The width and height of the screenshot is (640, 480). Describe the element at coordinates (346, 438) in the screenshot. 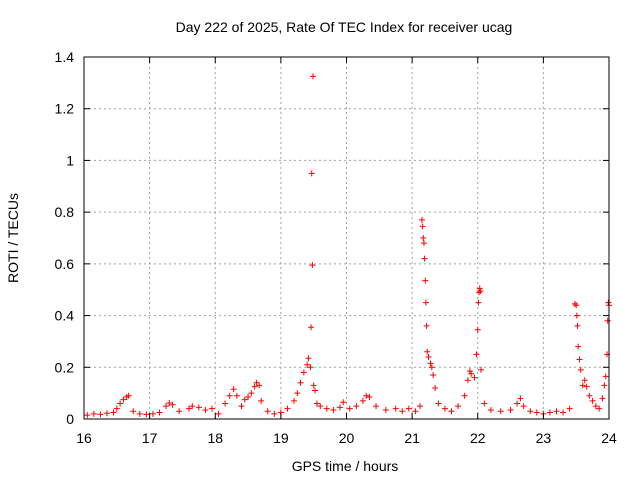

I see `x-tick-labels: 16 17 18 19 20 21 22 23 24` at that location.